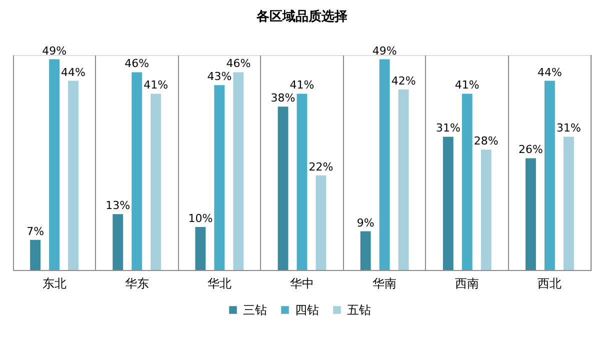  I want to click on data-label: 28%, so click(486, 141).